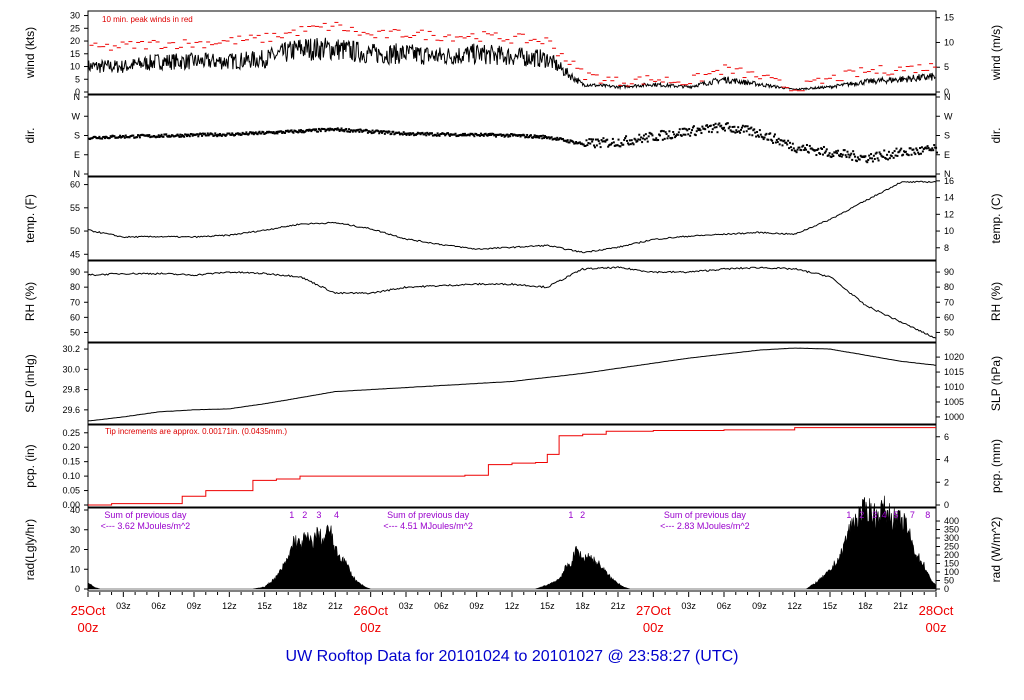  Describe the element at coordinates (428, 515) in the screenshot. I see `daily-sum-label: Sum of previous day` at that location.